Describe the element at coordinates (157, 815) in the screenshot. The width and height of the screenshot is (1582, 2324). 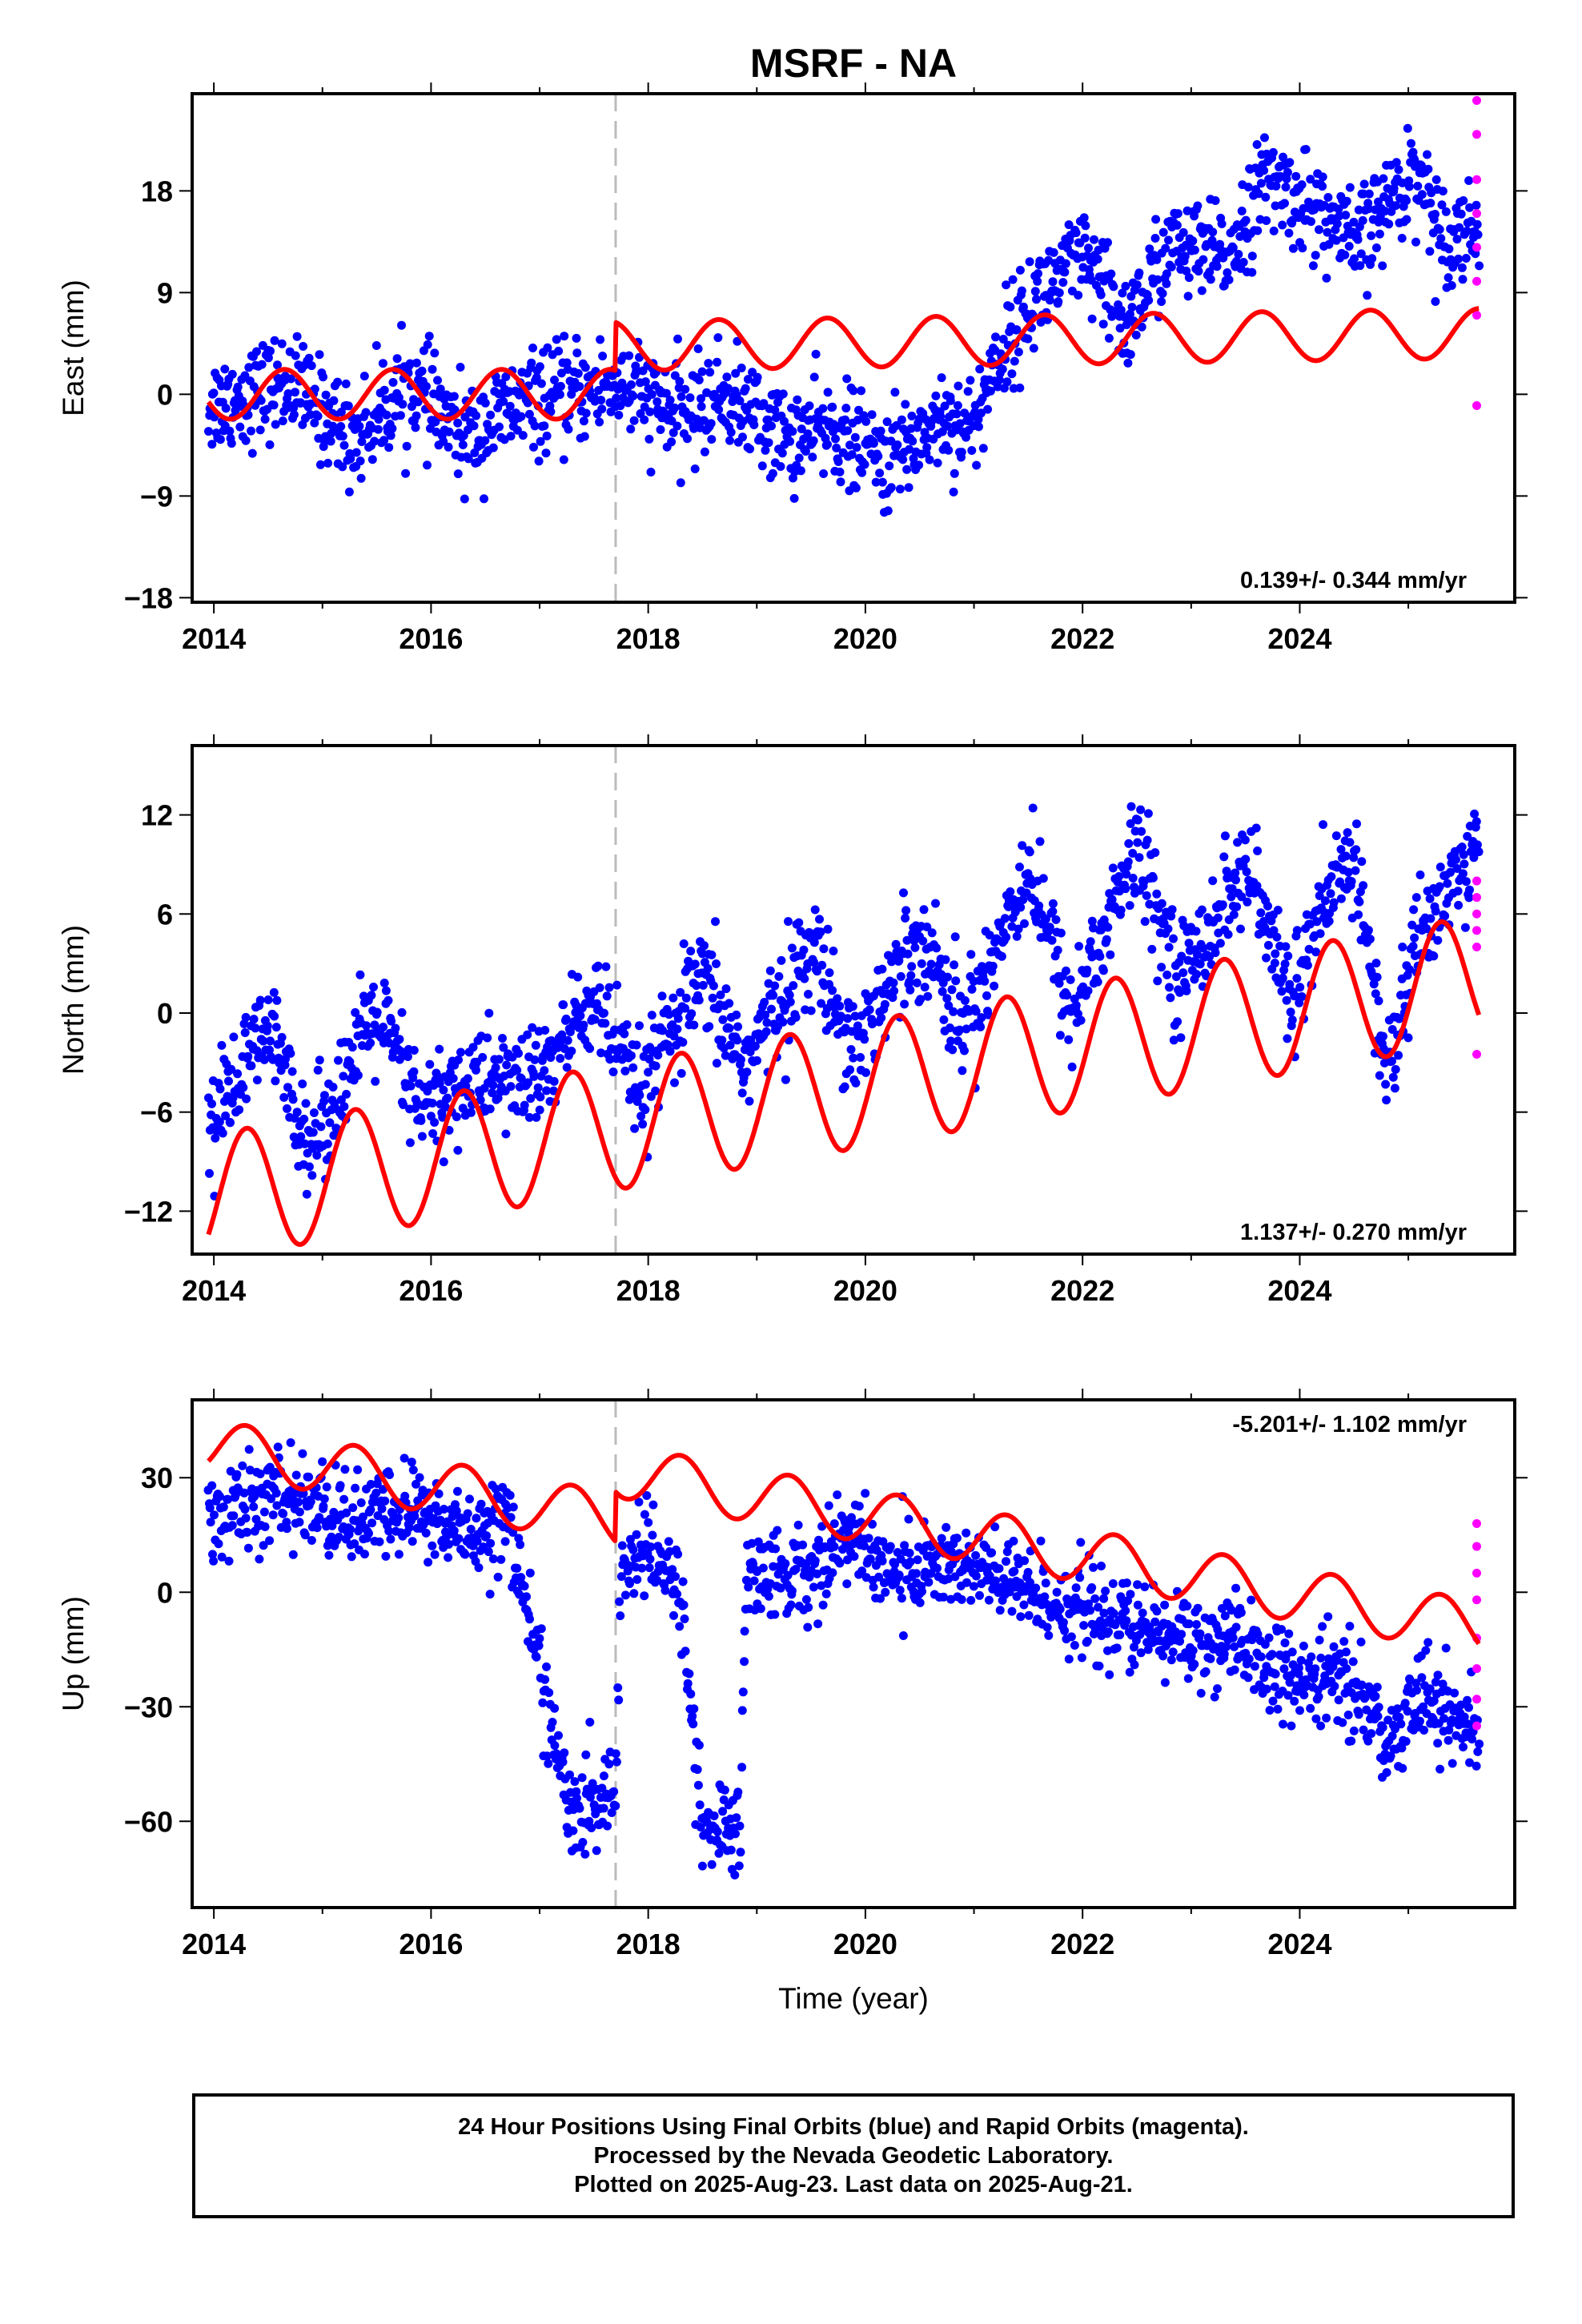
I see `y-tick-label: 12` at that location.